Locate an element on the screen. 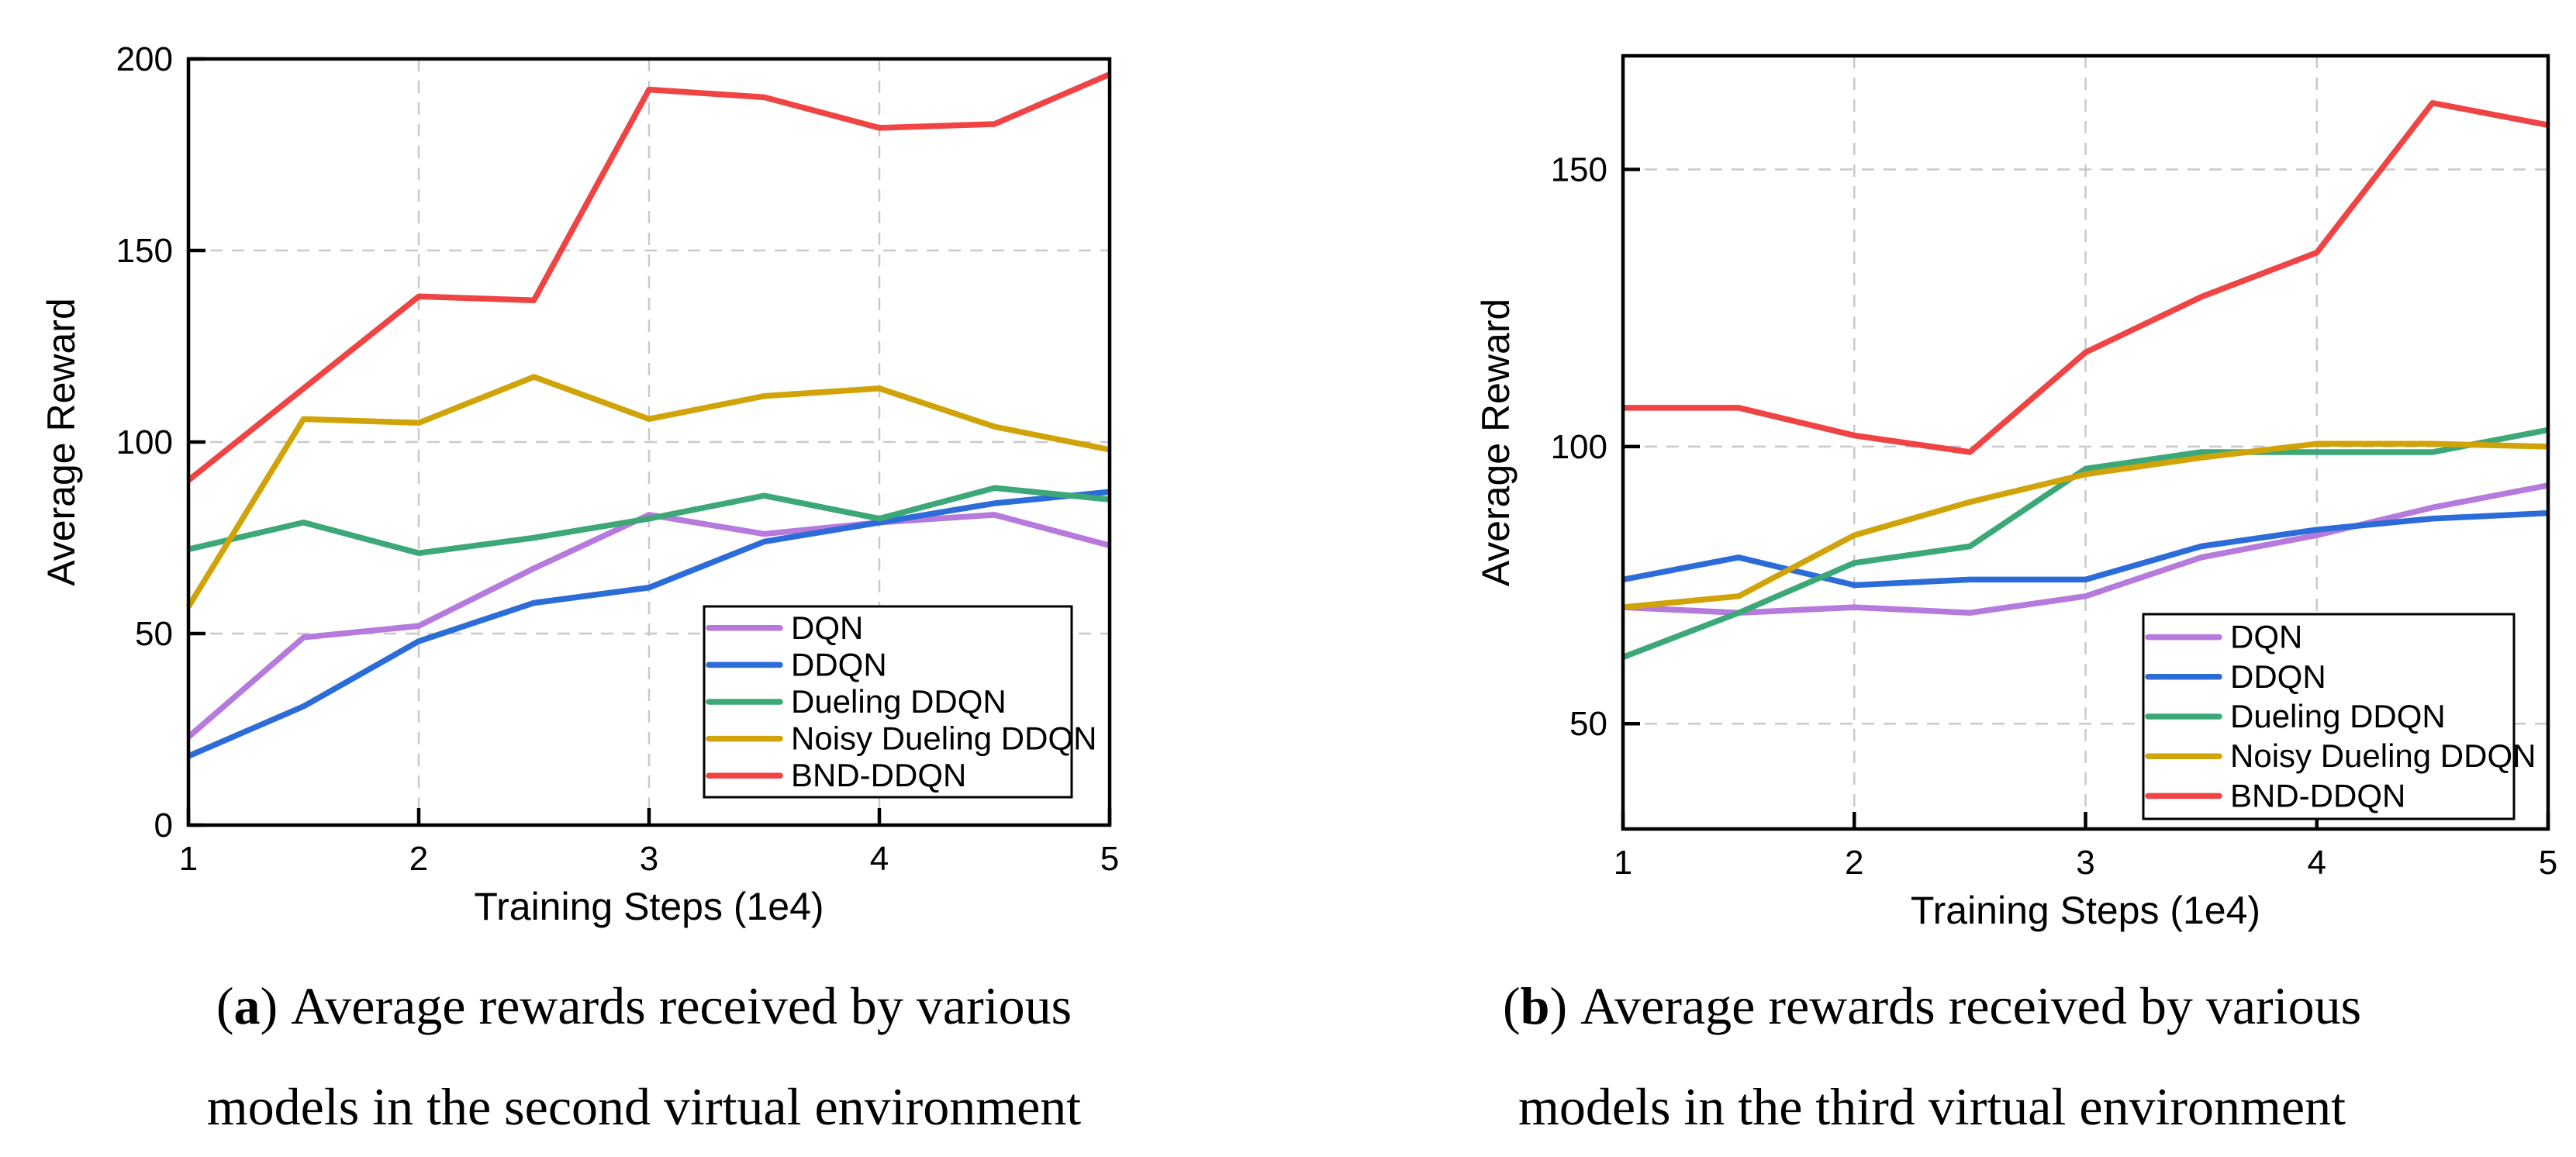 This screenshot has height=1157, width=2576. caption-b-line2: models in the third virtual environment is located at coordinates (1932, 1106).